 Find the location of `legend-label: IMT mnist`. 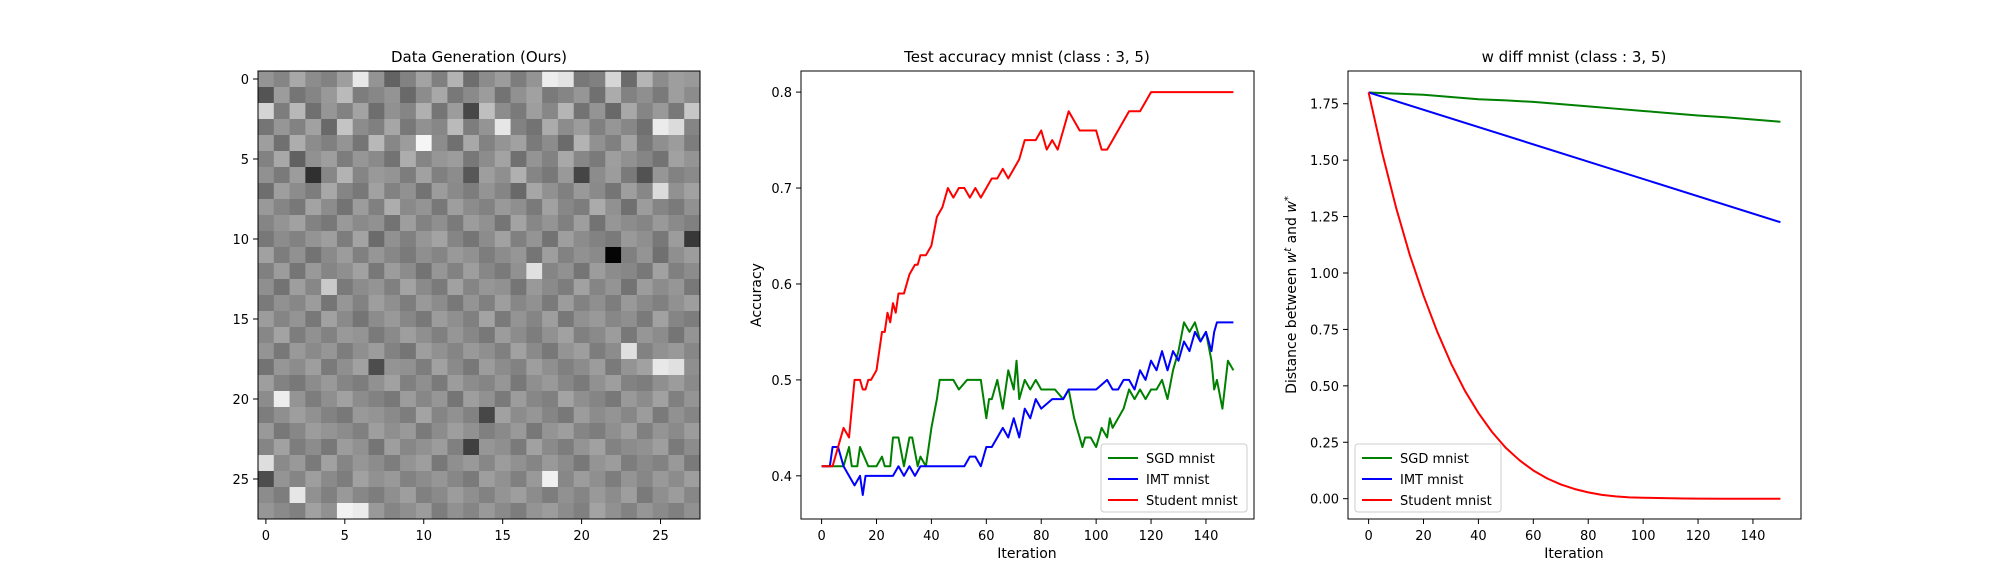

legend-label: IMT mnist is located at coordinates (1178, 480).